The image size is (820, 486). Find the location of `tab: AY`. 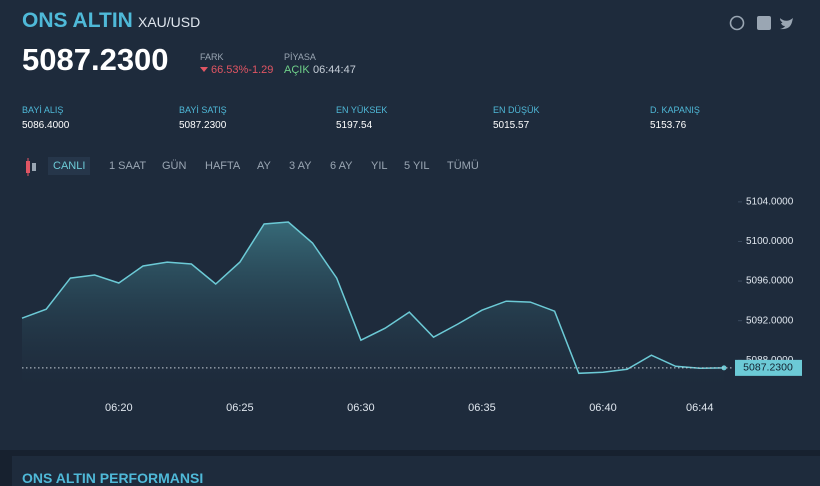

tab: AY is located at coordinates (264, 166).